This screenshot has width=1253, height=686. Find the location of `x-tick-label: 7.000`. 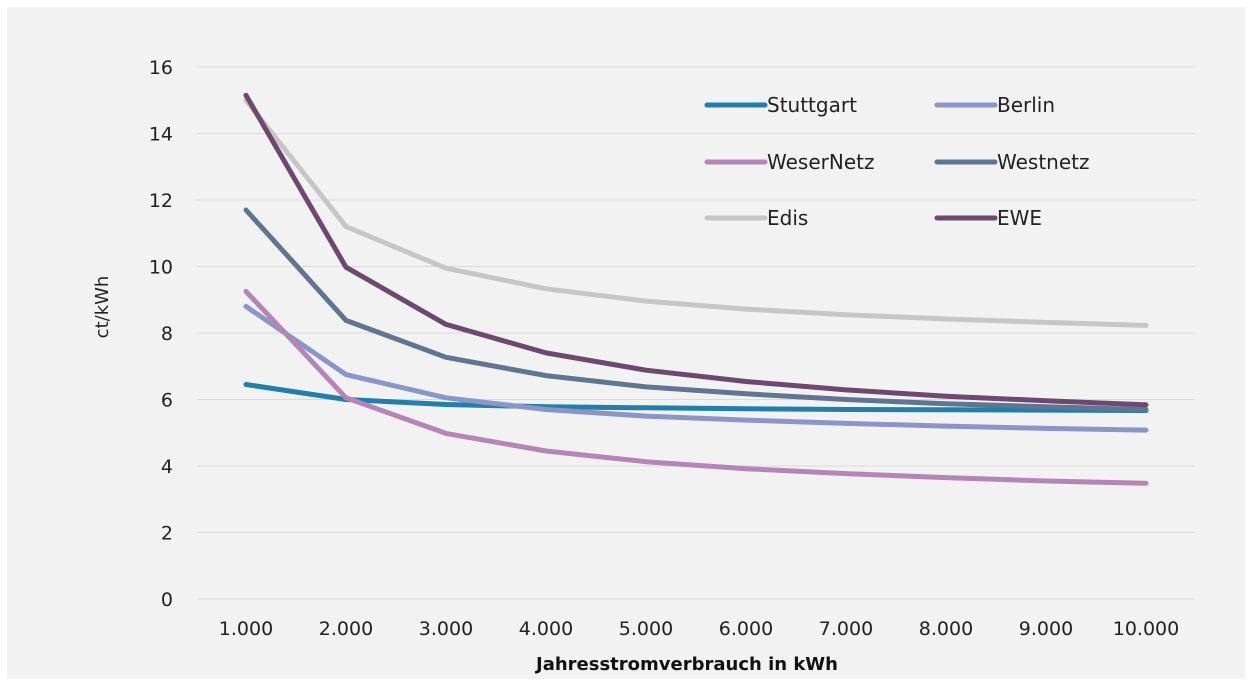

x-tick-label: 7.000 is located at coordinates (846, 629).